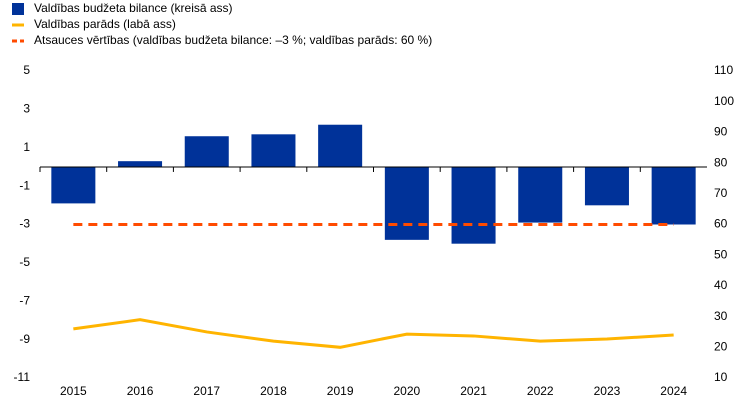 This screenshot has height=406, width=745. What do you see at coordinates (18, 9) in the screenshot?
I see `legend-swatch` at bounding box center [18, 9].